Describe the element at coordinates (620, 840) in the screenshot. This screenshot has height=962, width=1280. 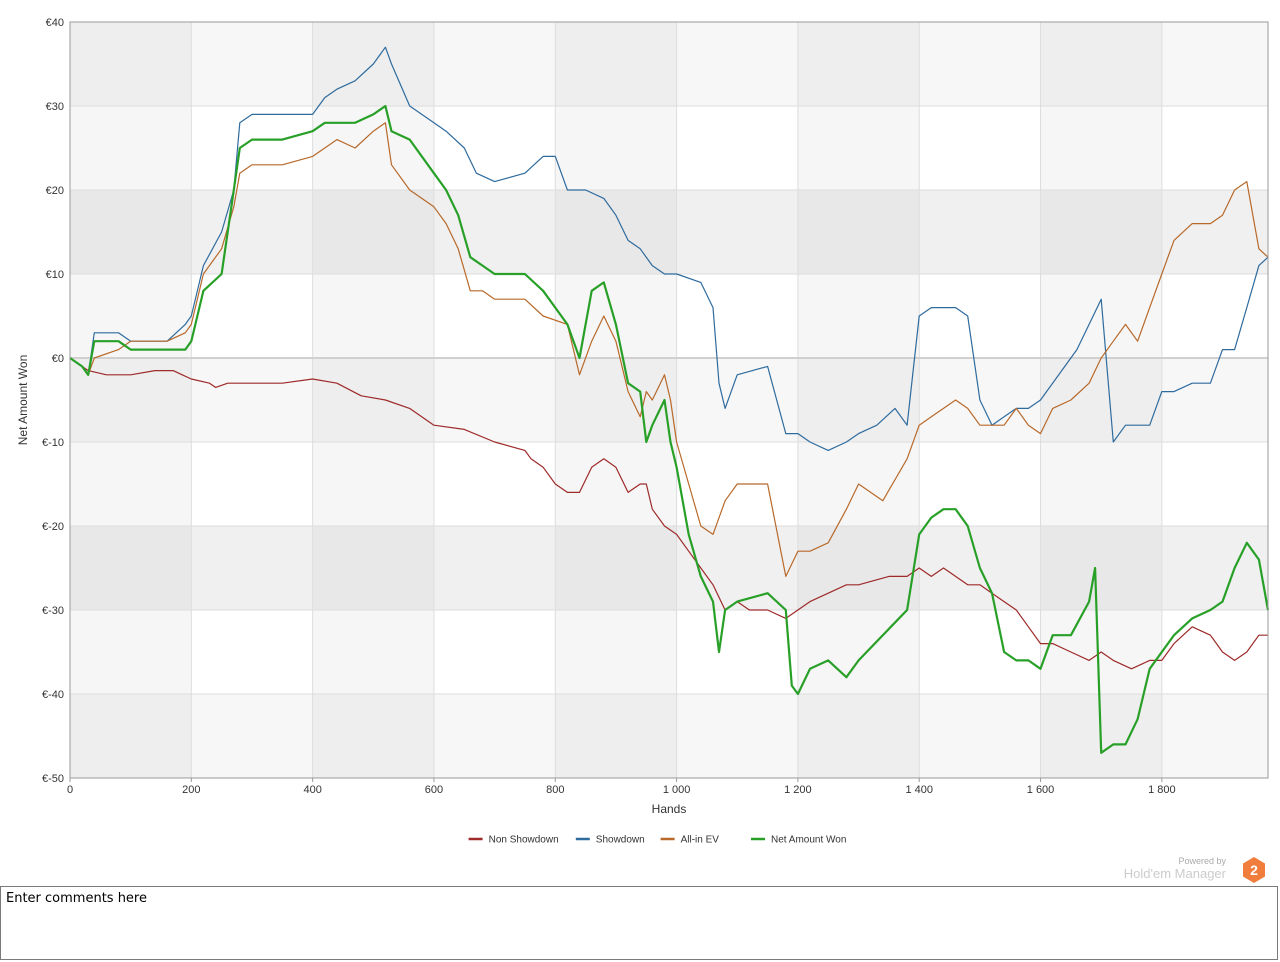
I see `legend-label: Showdown` at that location.